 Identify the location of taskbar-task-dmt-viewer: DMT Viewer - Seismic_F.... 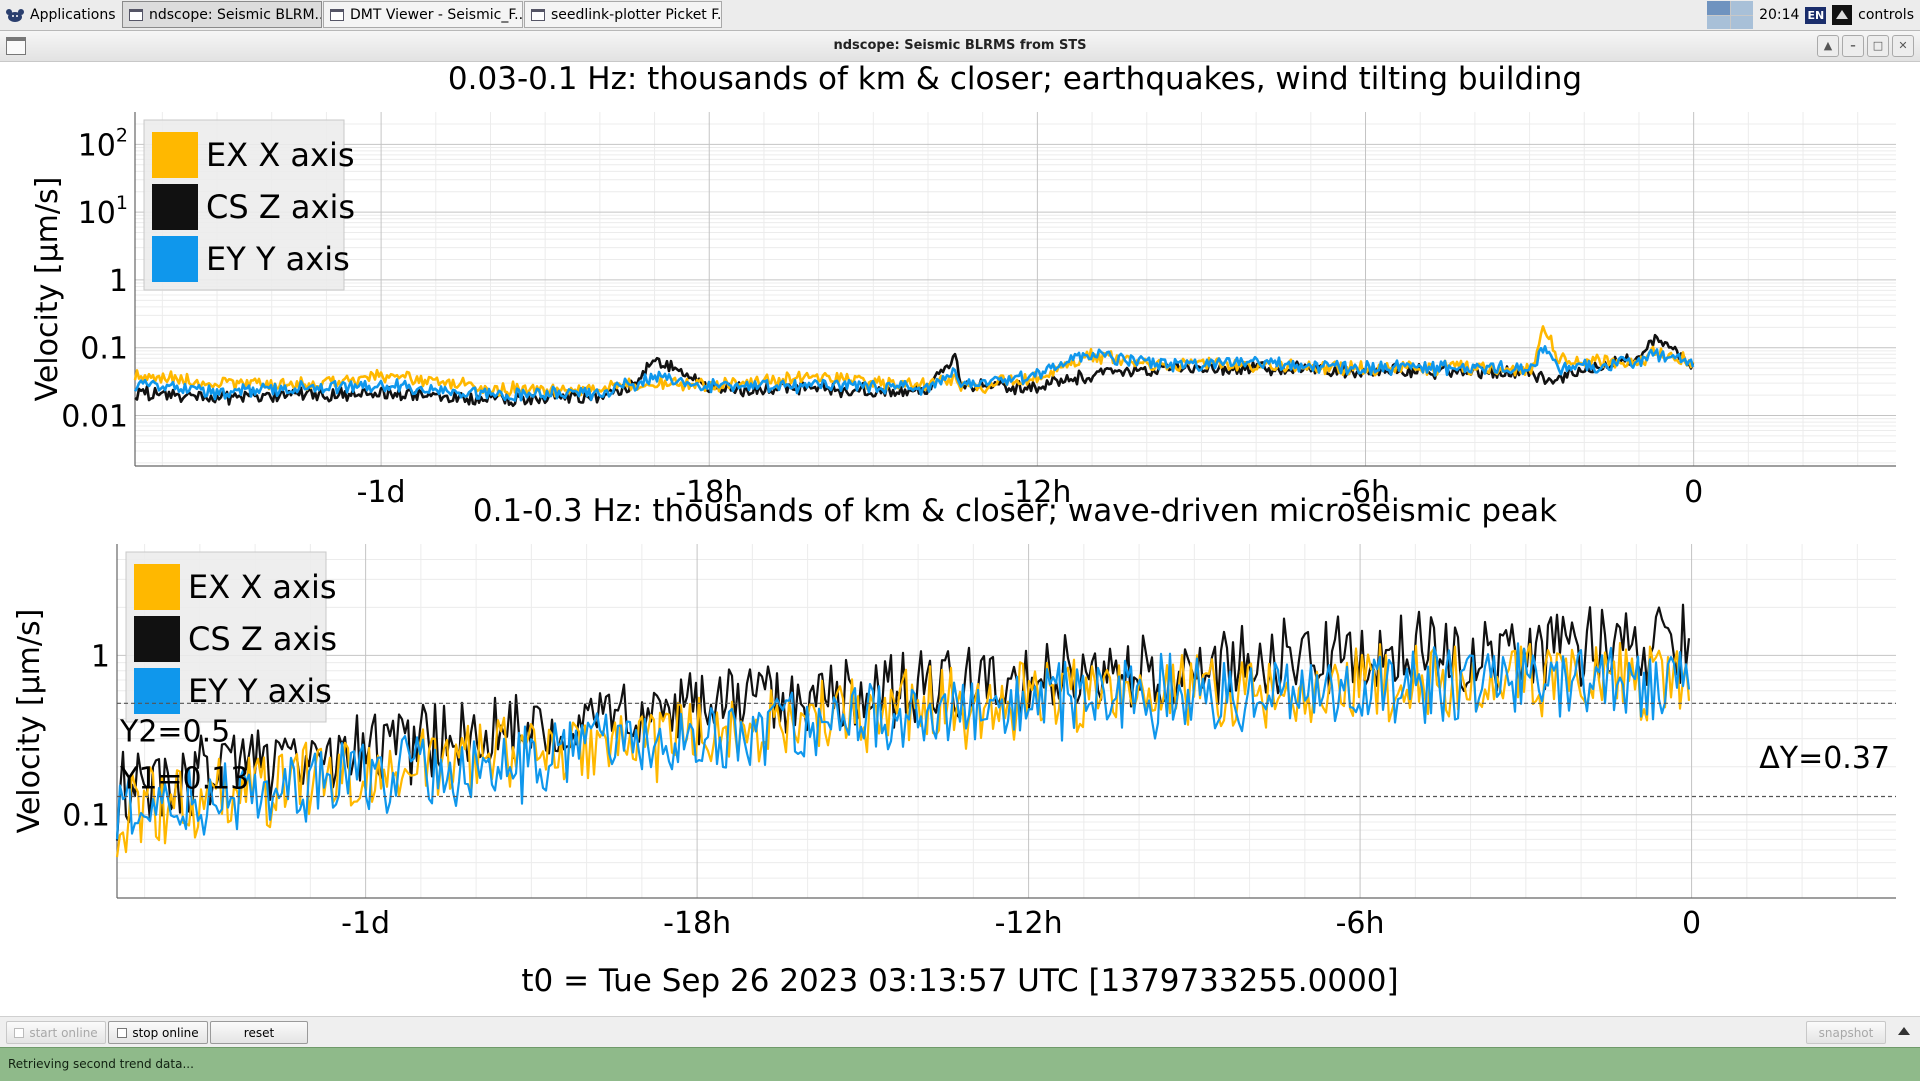
(423, 14).